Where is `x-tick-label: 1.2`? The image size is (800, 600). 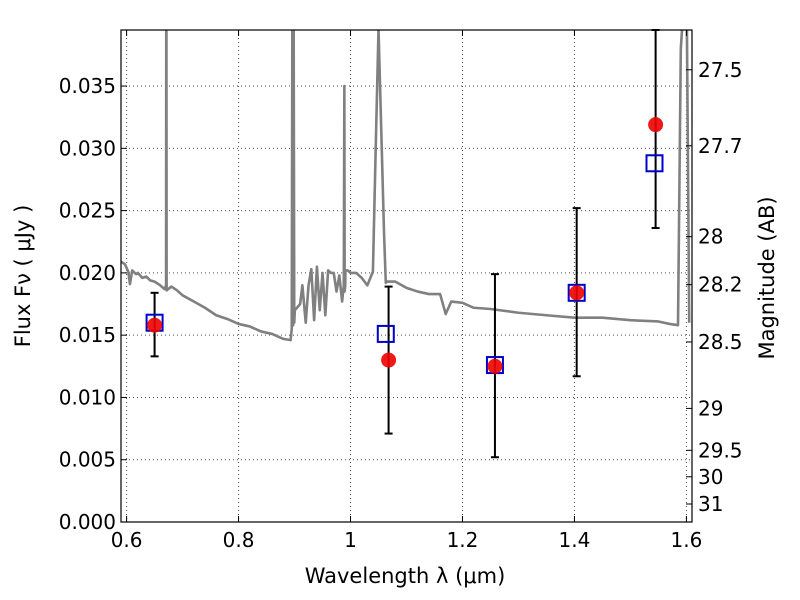 x-tick-label: 1.2 is located at coordinates (463, 540).